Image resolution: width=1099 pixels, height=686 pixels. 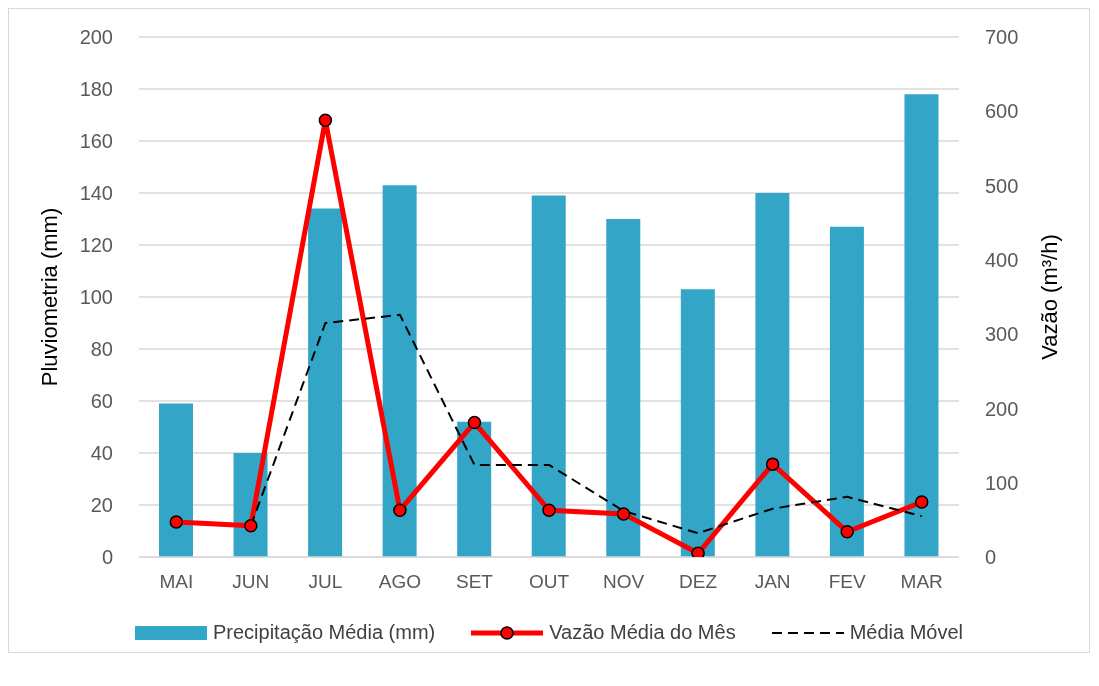 What do you see at coordinates (1049, 297) in the screenshot?
I see `y2-axis-title: Vazão (m³/h)` at bounding box center [1049, 297].